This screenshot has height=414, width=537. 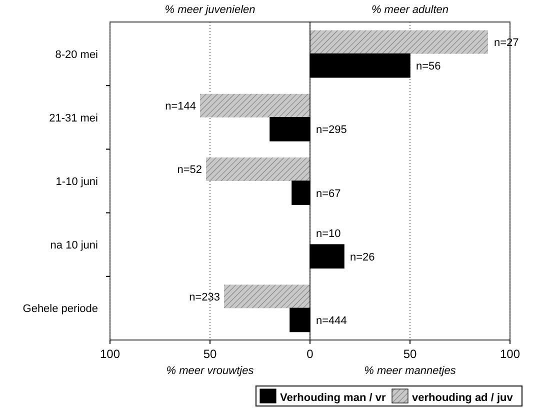 What do you see at coordinates (410, 10) in the screenshot?
I see `text: % meer adulten` at bounding box center [410, 10].